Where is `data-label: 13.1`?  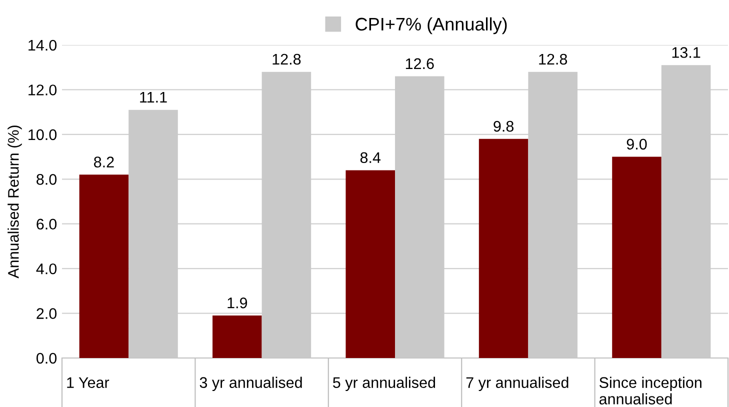
data-label: 13.1 is located at coordinates (686, 52).